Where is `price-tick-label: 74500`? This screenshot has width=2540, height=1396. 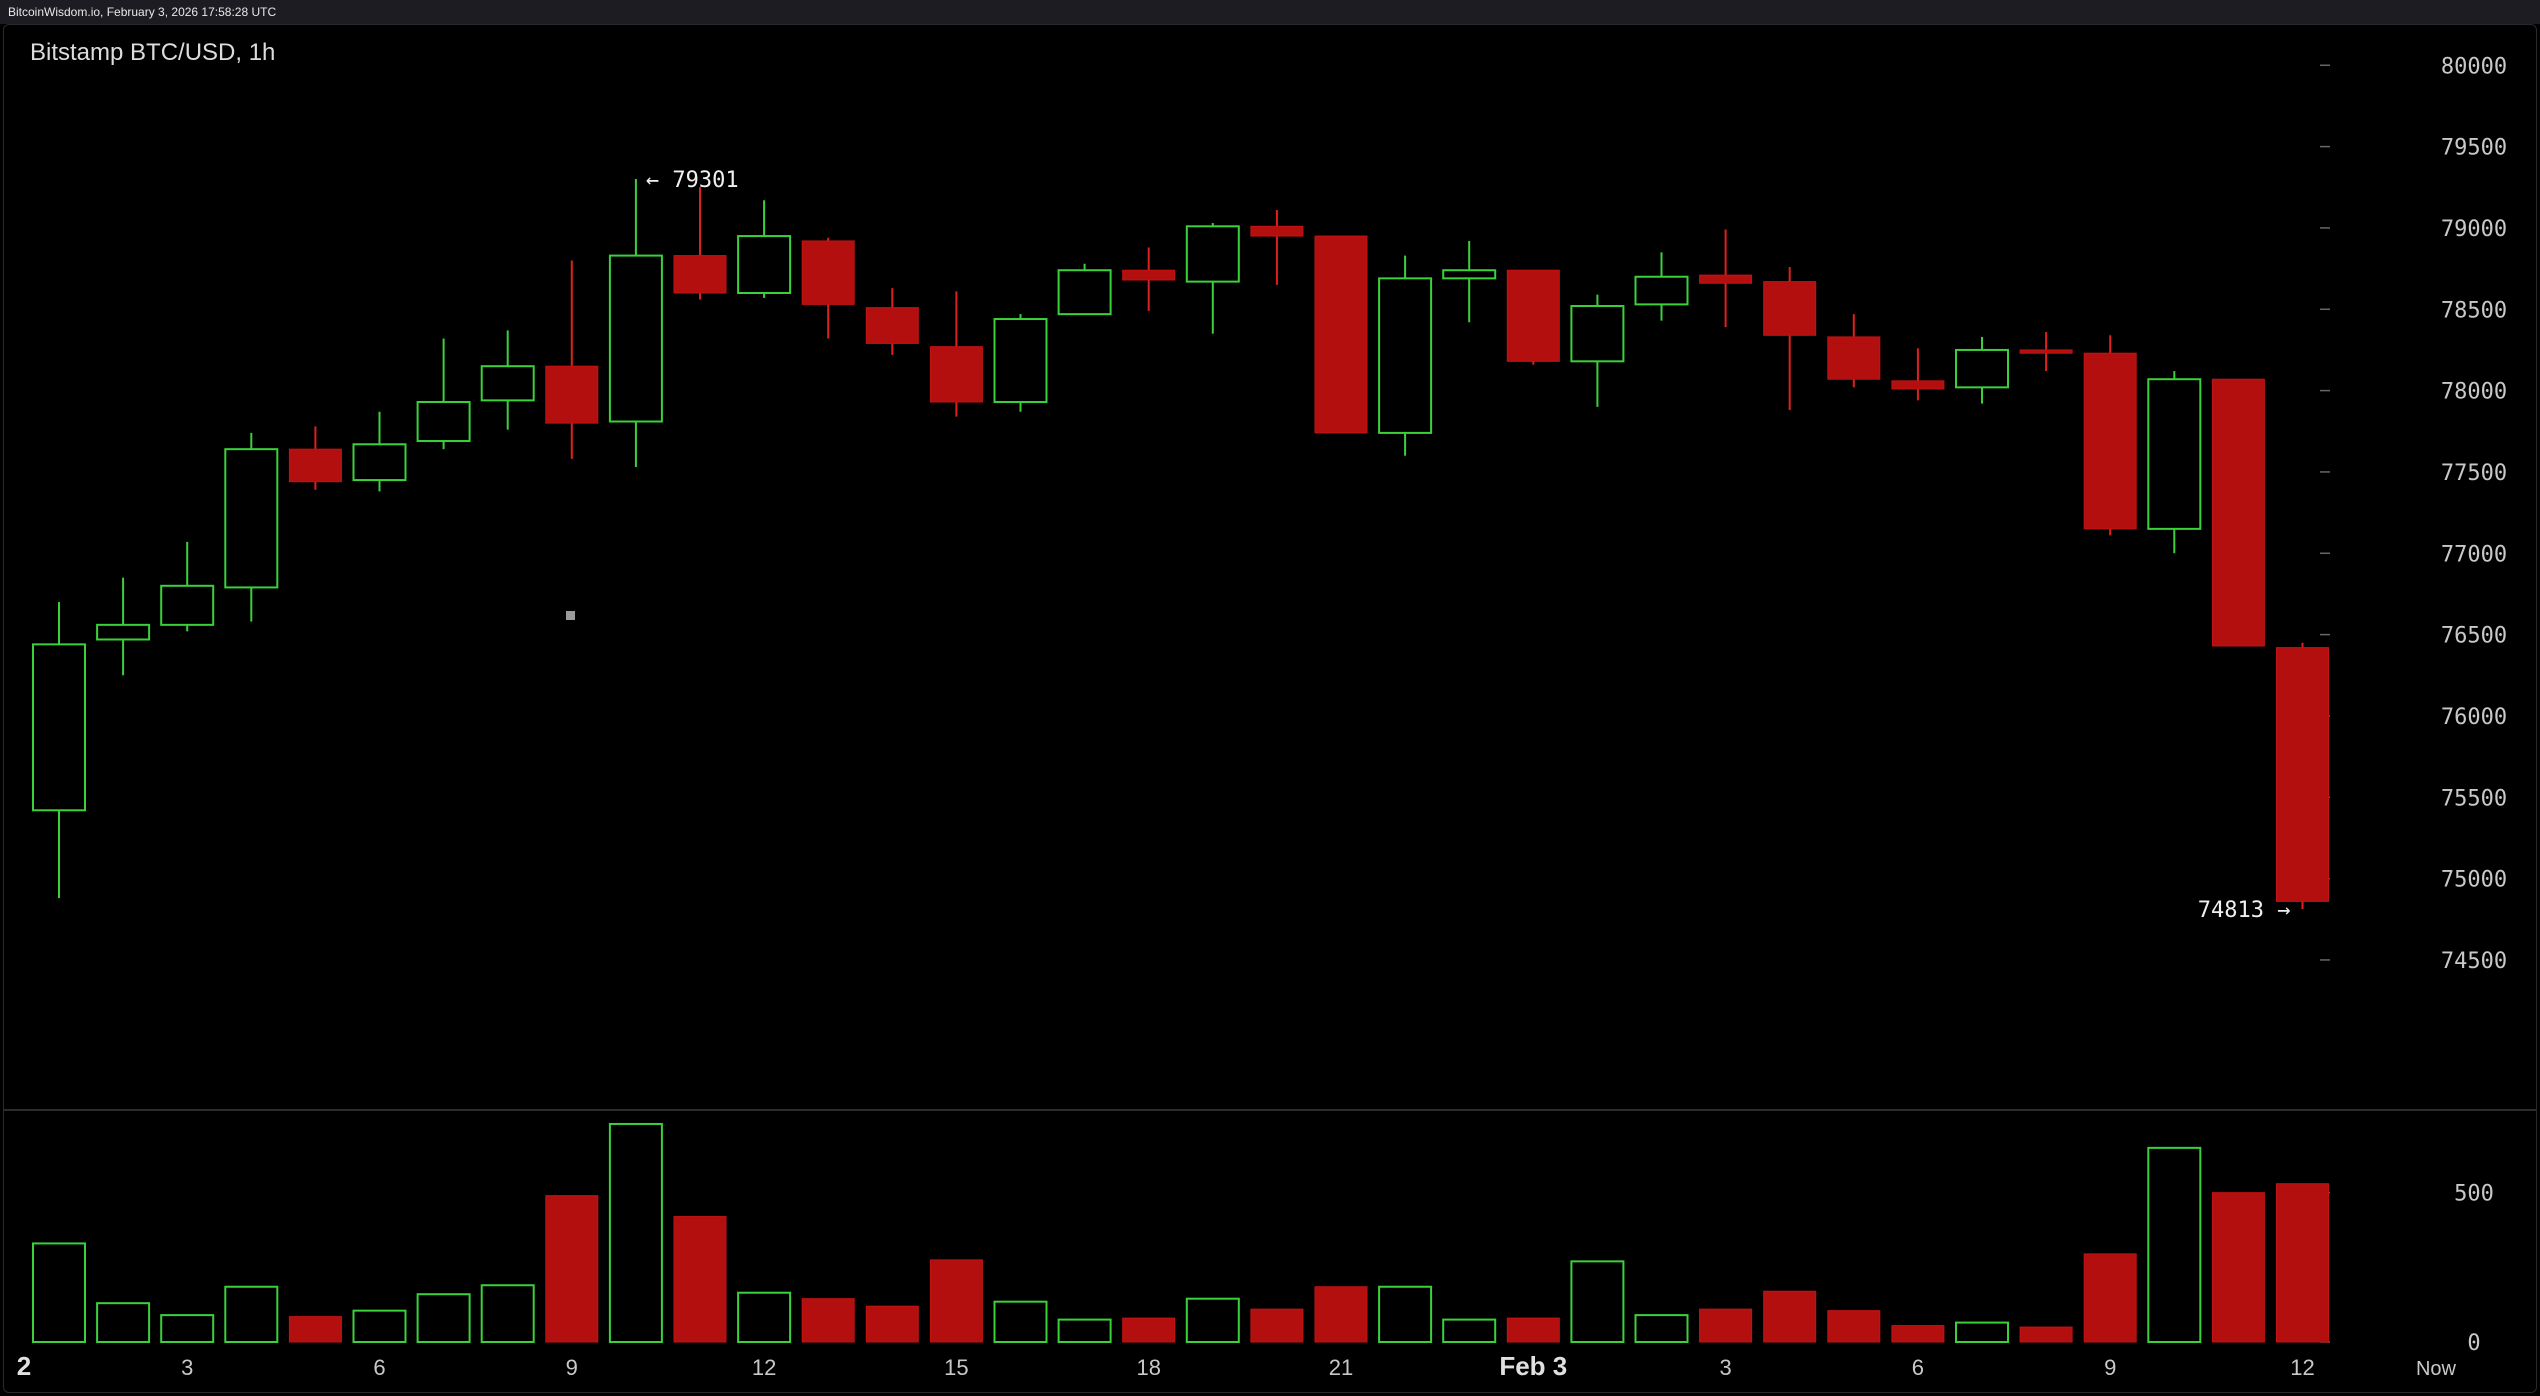 price-tick-label: 74500 is located at coordinates (2474, 961).